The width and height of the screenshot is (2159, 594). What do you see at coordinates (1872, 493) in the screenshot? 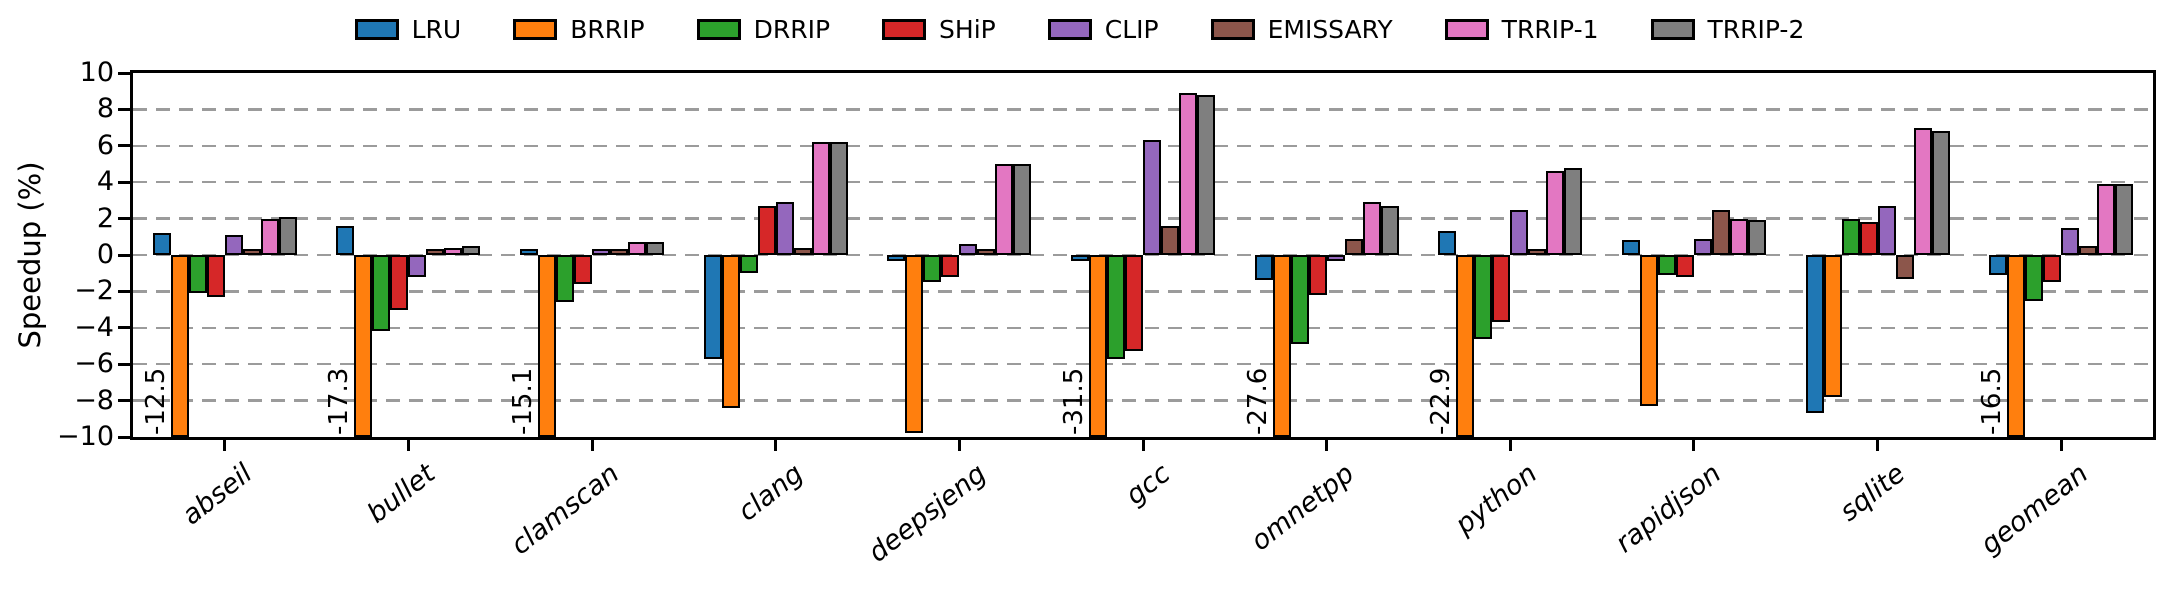
I see `x-tick-label-sqlite: sqlite` at bounding box center [1872, 493].